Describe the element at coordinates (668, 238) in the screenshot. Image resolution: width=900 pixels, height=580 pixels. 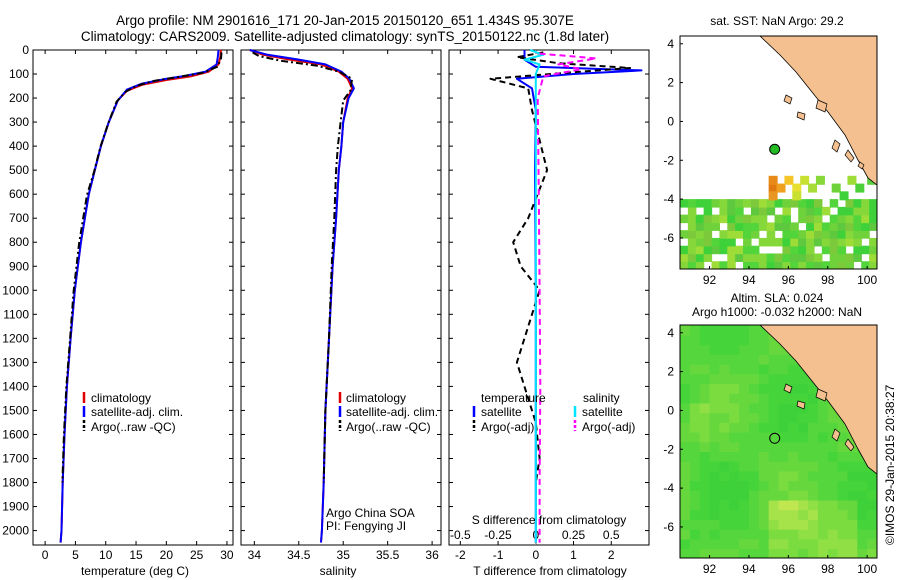
I see `map-y-tick-label: -6` at that location.